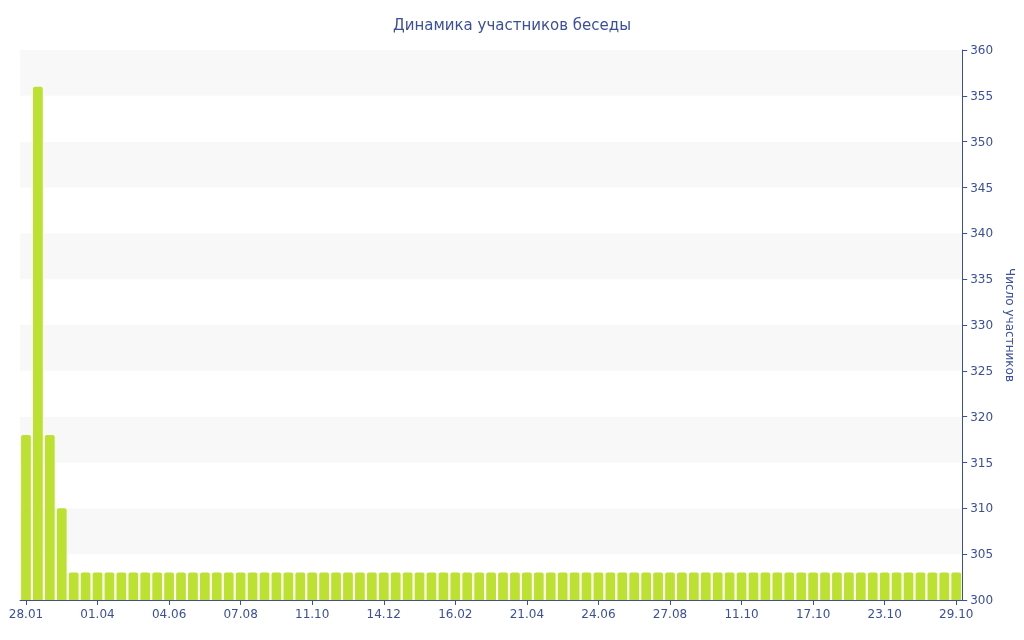 This screenshot has width=1024, height=640. I want to click on x-tick-label: 01.04, so click(97, 614).